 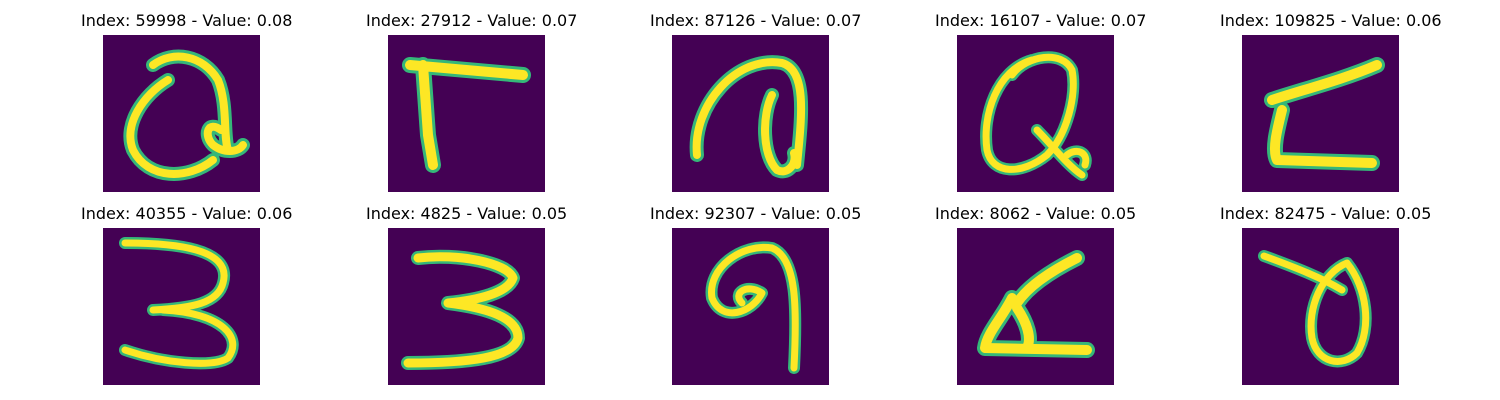 I want to click on panel-9: Index: 8062 - Value: 0.05, so click(x=1036, y=297).